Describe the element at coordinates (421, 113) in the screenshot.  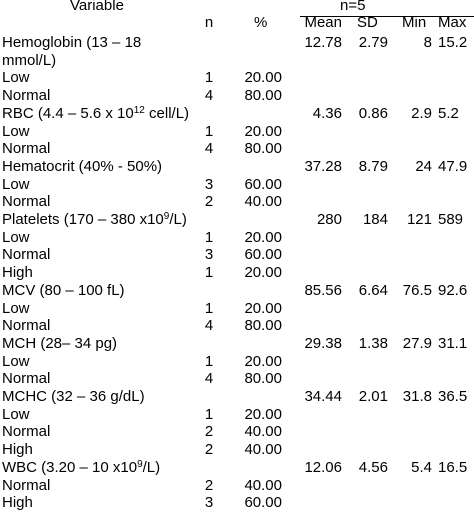
I see `min-cell: 2.9` at that location.